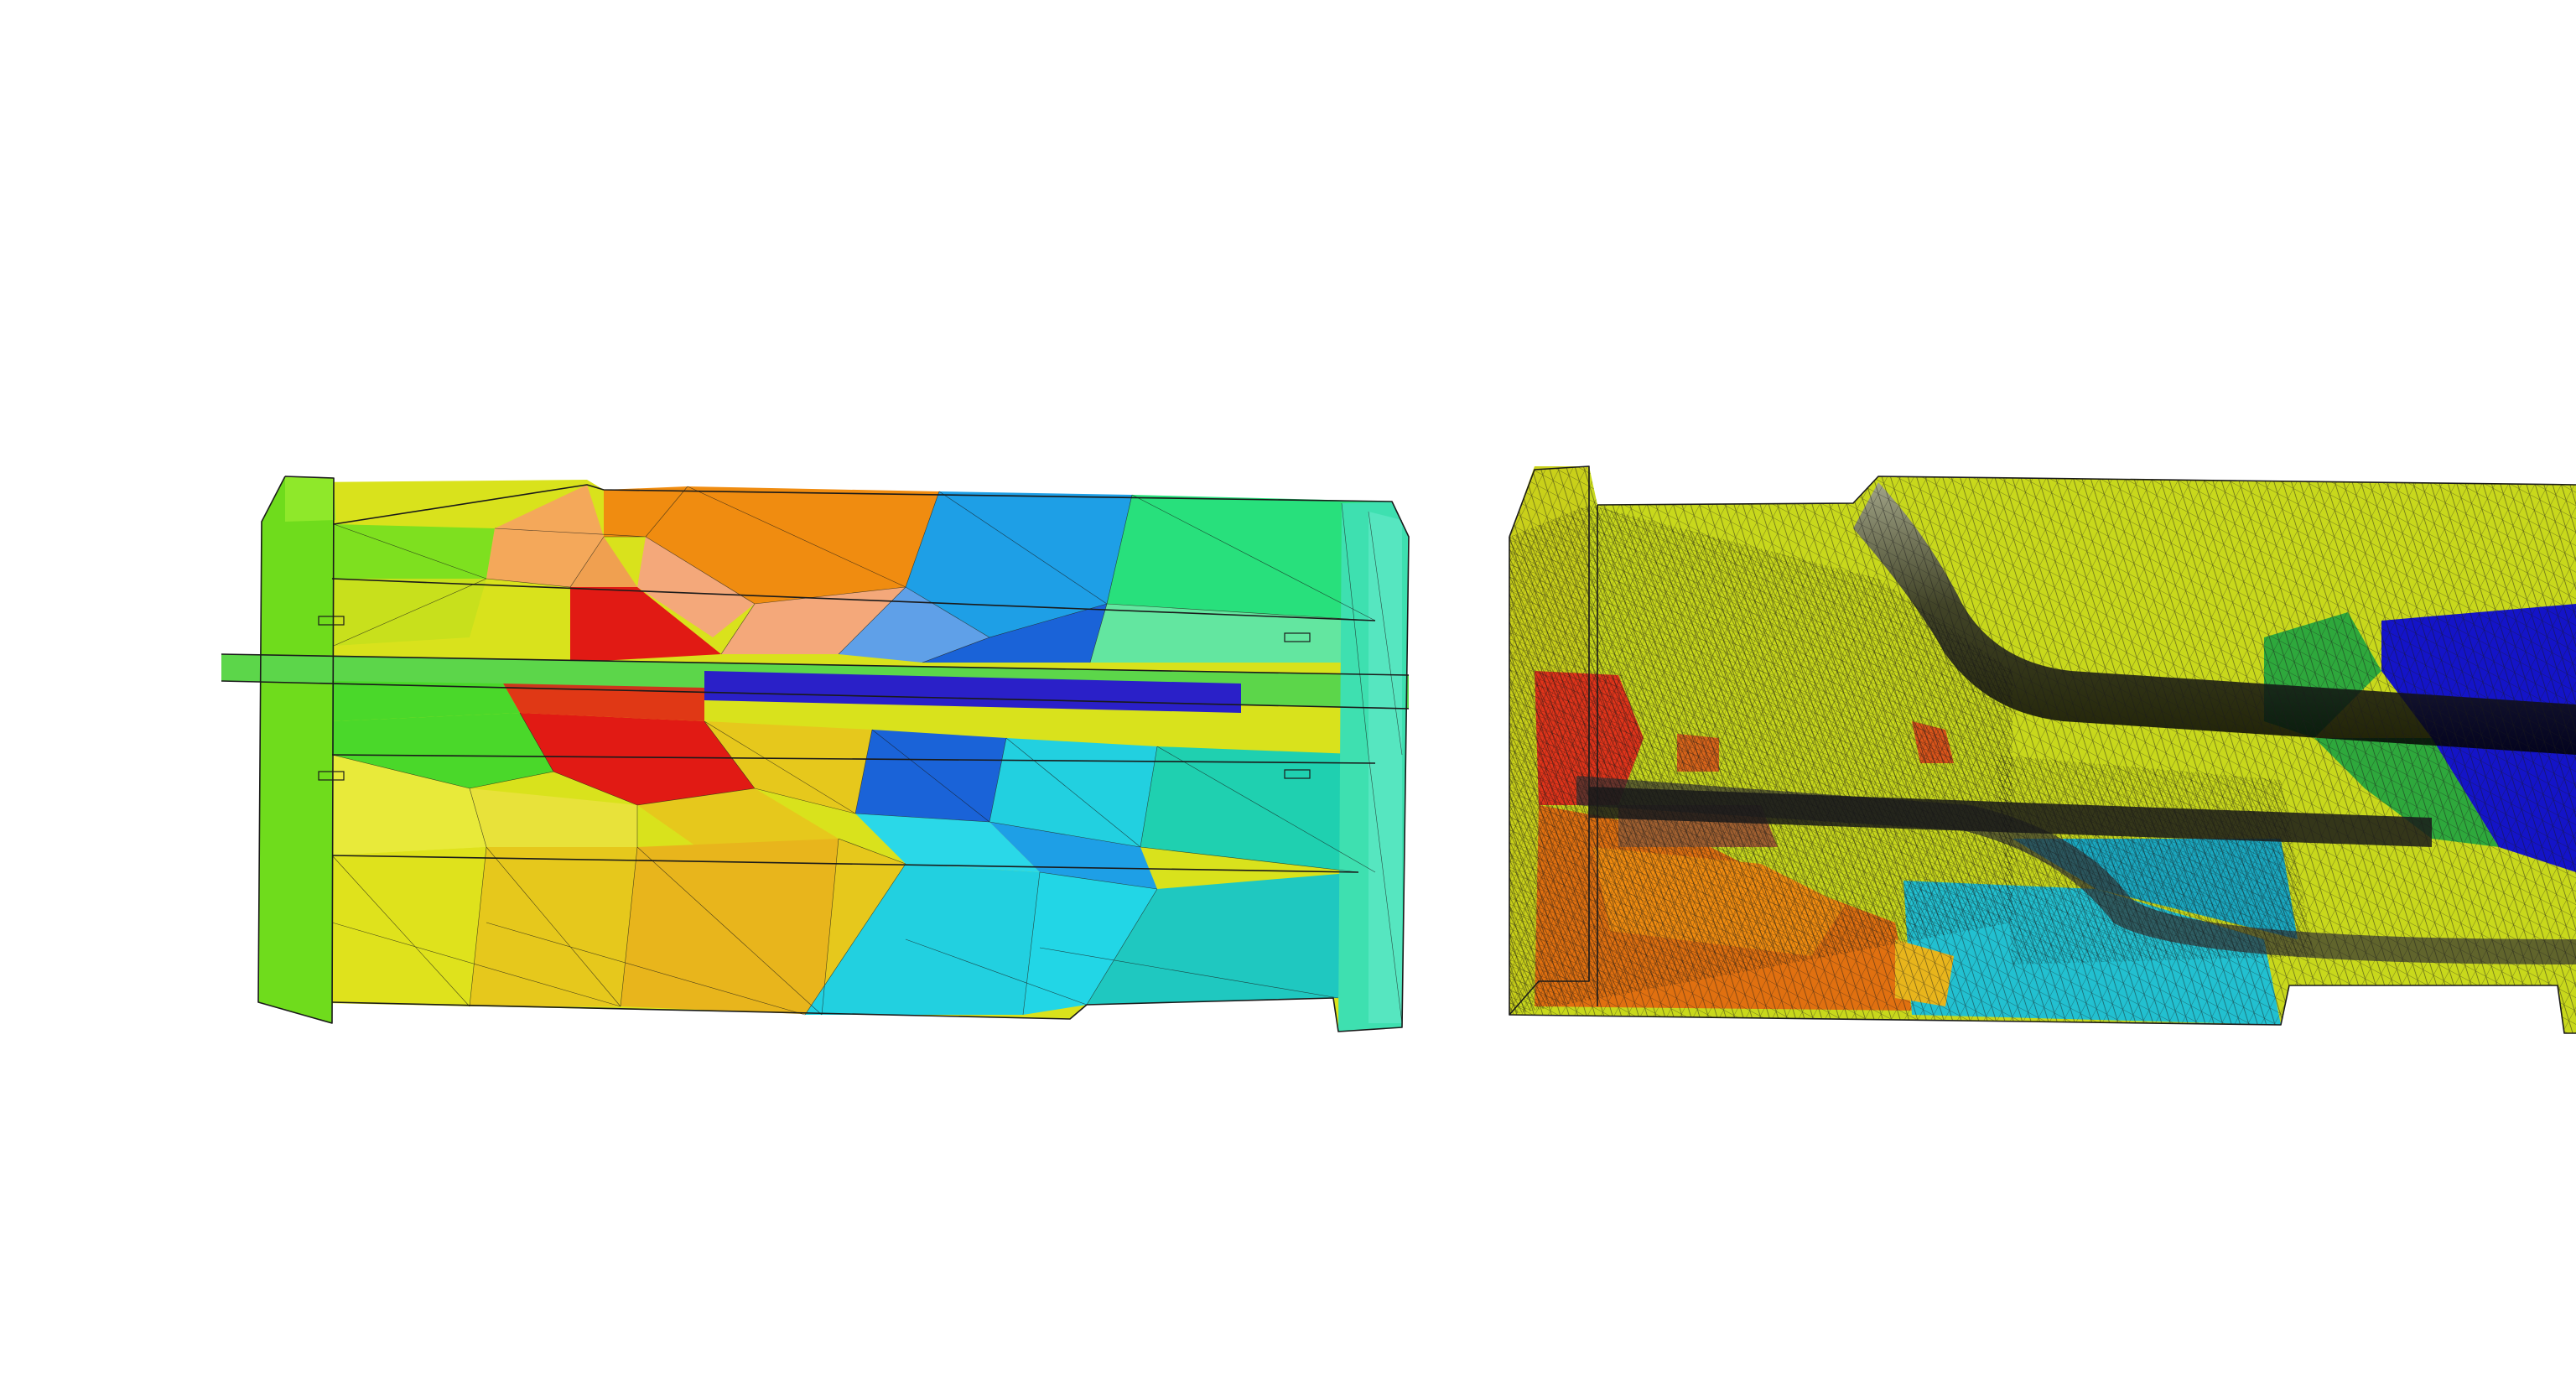  What do you see at coordinates (296, 749) in the screenshot?
I see `left-flange` at bounding box center [296, 749].